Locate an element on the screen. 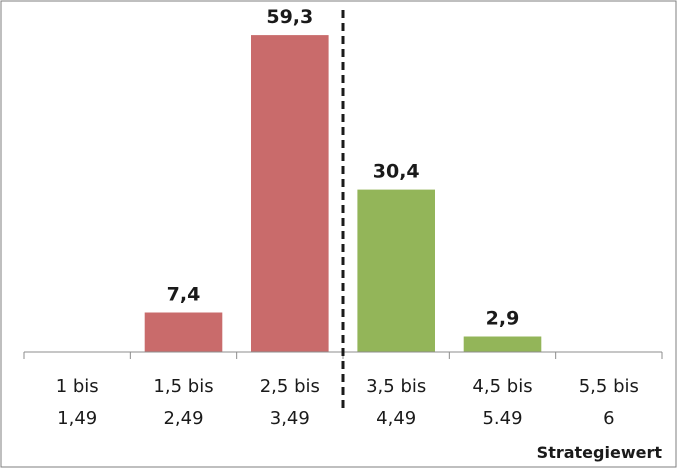 This screenshot has height=468, width=677. category-label-3-line-0: 3,5 bis is located at coordinates (396, 386).